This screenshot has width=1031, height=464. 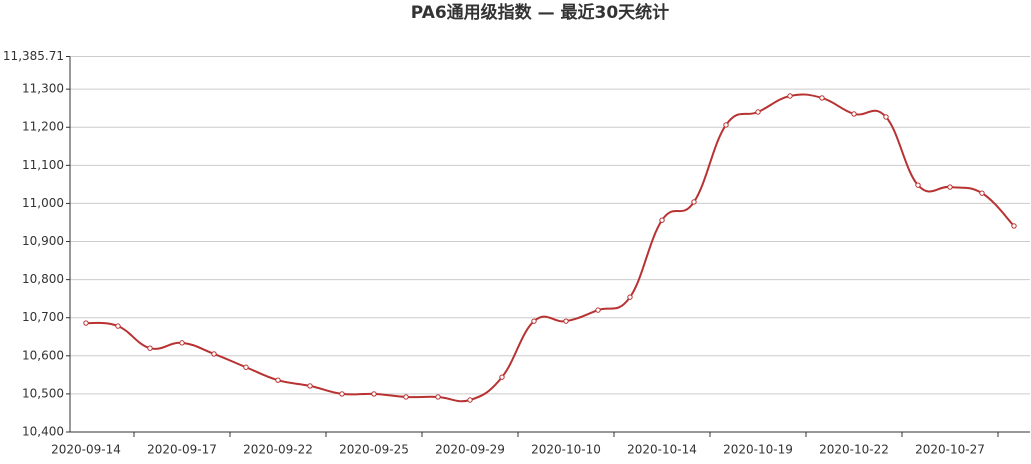 What do you see at coordinates (33, 56) in the screenshot?
I see `y-tick-label: 11,385.71` at bounding box center [33, 56].